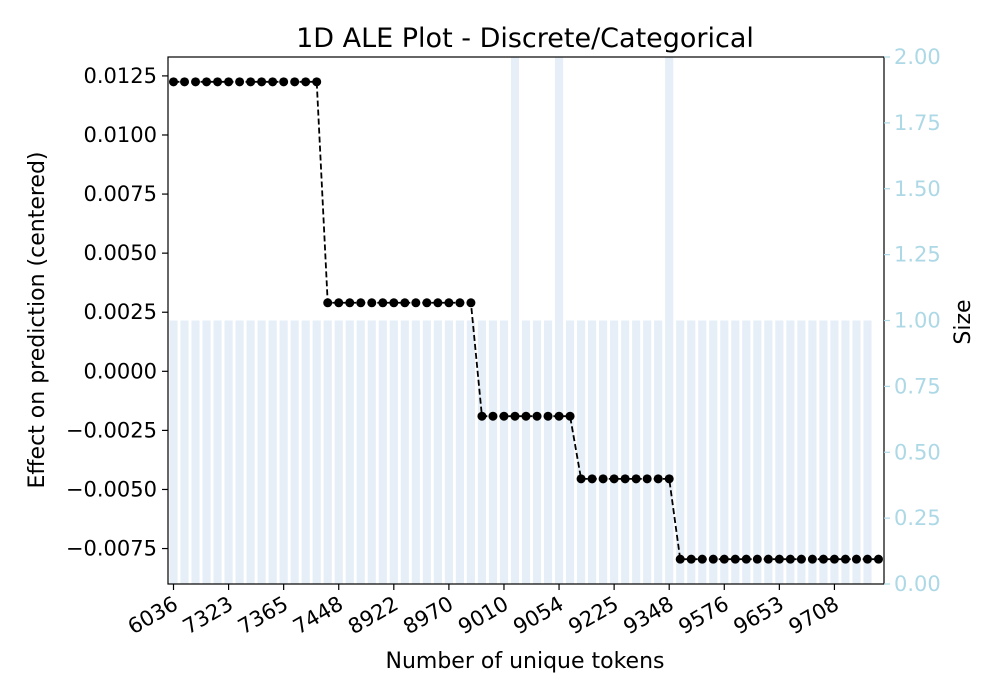 The height and width of the screenshot is (700, 1000). What do you see at coordinates (917, 57) in the screenshot?
I see `y2-tick-label: 2.00` at bounding box center [917, 57].